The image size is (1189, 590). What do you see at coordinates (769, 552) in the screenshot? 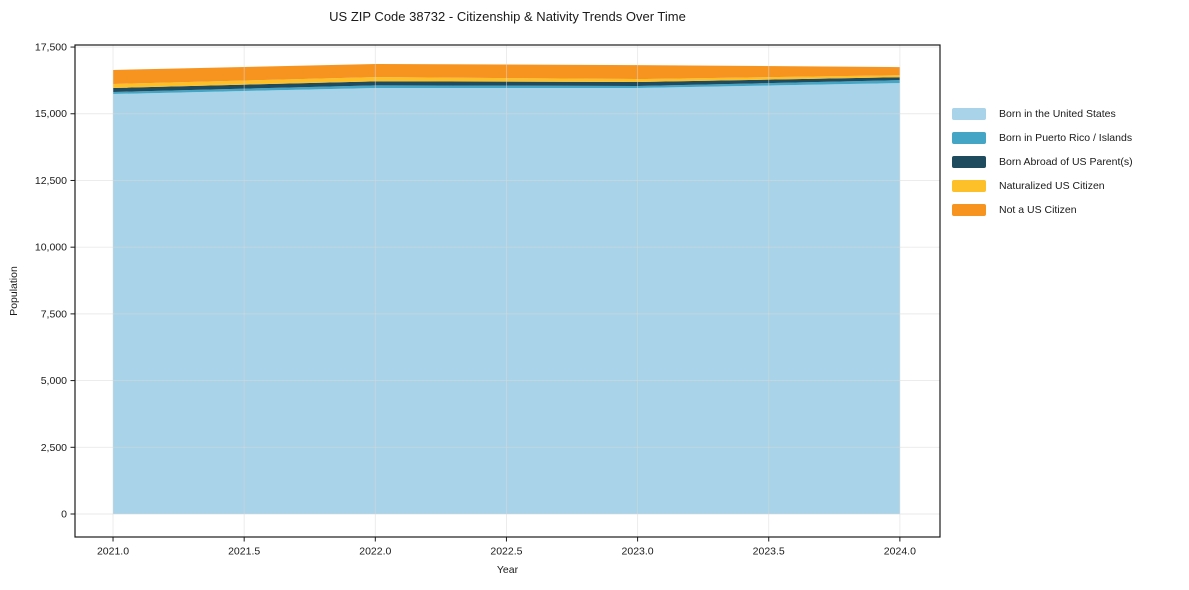
I see `x-tick-label: 2023.5` at bounding box center [769, 552].